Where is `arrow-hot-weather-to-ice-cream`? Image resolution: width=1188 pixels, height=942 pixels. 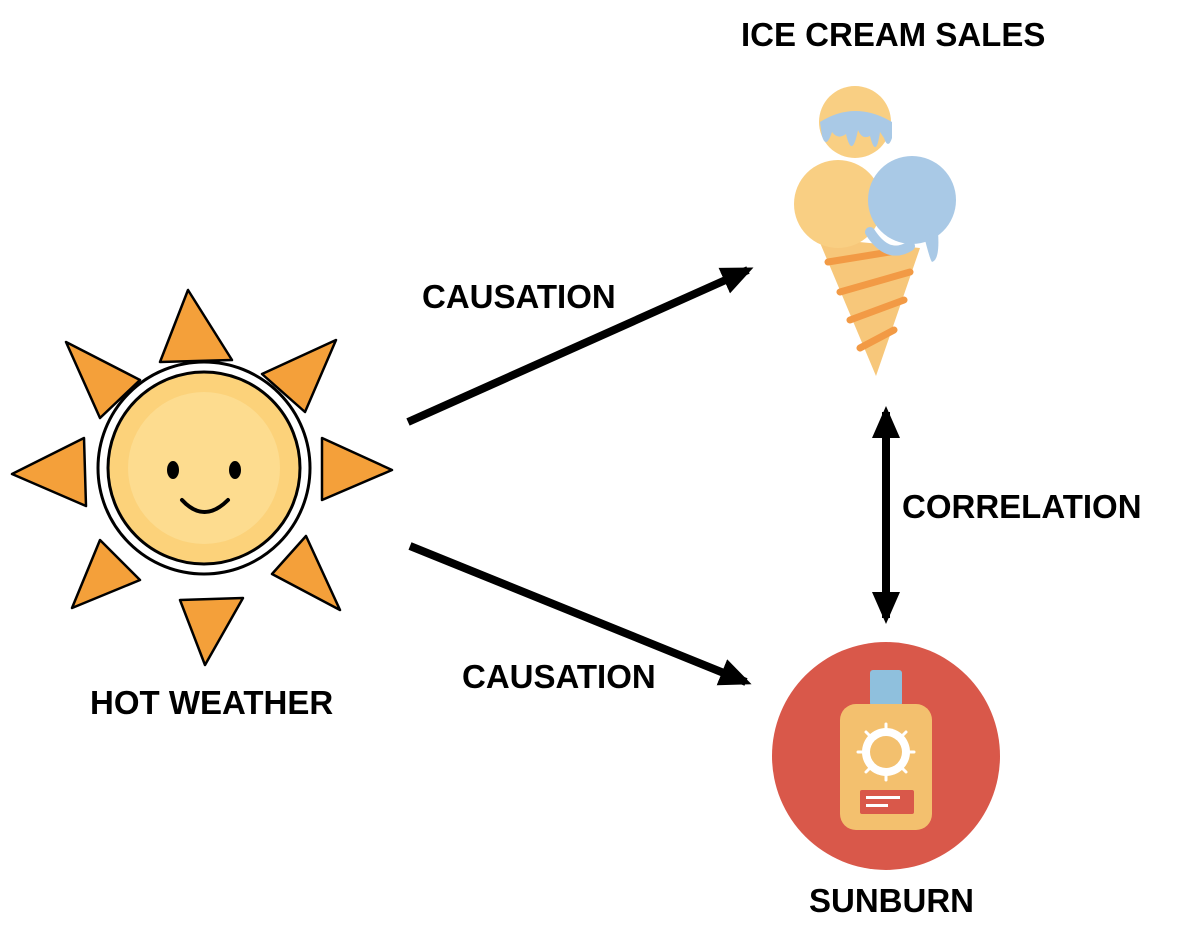 arrow-hot-weather-to-ice-cream is located at coordinates (580, 346).